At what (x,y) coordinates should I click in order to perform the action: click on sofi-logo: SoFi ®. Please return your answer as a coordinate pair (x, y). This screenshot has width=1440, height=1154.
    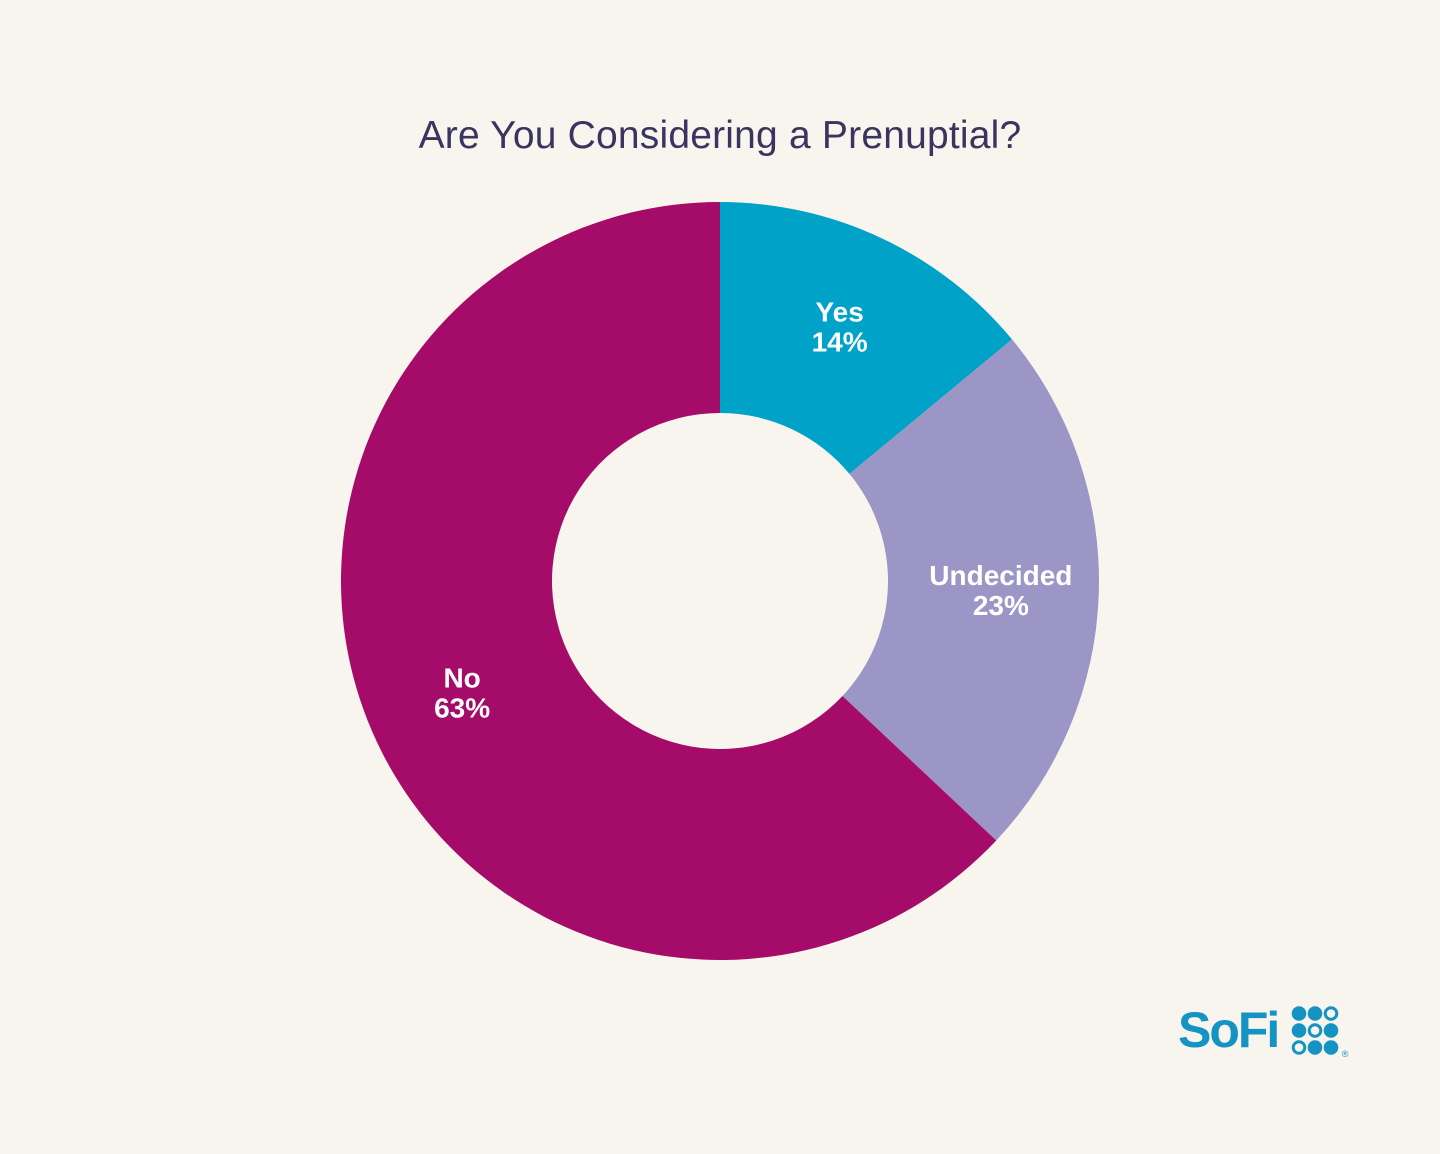
    Looking at the image, I should click on (1263, 1030).